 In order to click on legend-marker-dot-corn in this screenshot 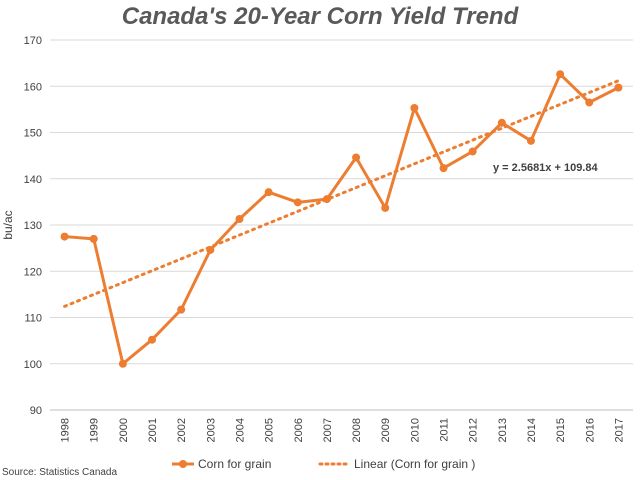, I will do `click(183, 464)`.